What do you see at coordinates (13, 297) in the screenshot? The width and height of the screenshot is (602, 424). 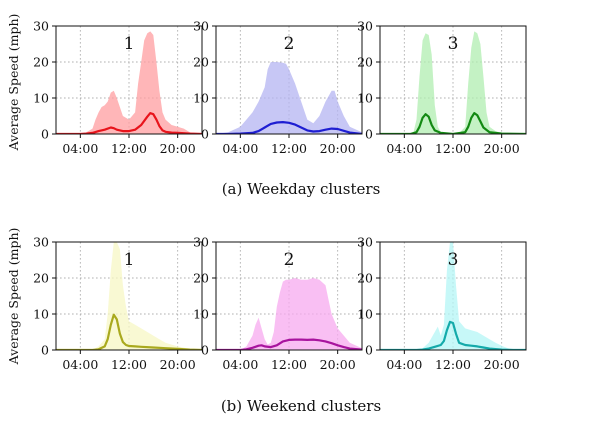 I see `y-axis-label-weekend: Average Speed (mph)` at bounding box center [13, 297].